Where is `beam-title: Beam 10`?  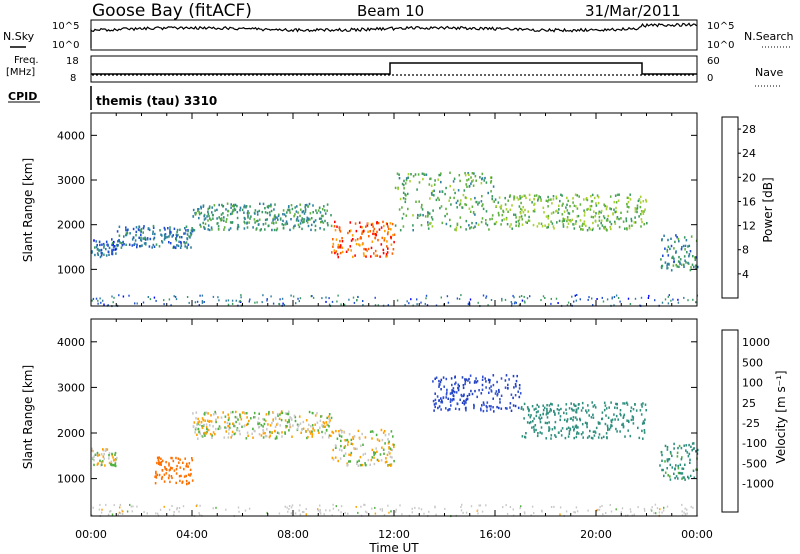 beam-title: Beam 10 is located at coordinates (390, 11).